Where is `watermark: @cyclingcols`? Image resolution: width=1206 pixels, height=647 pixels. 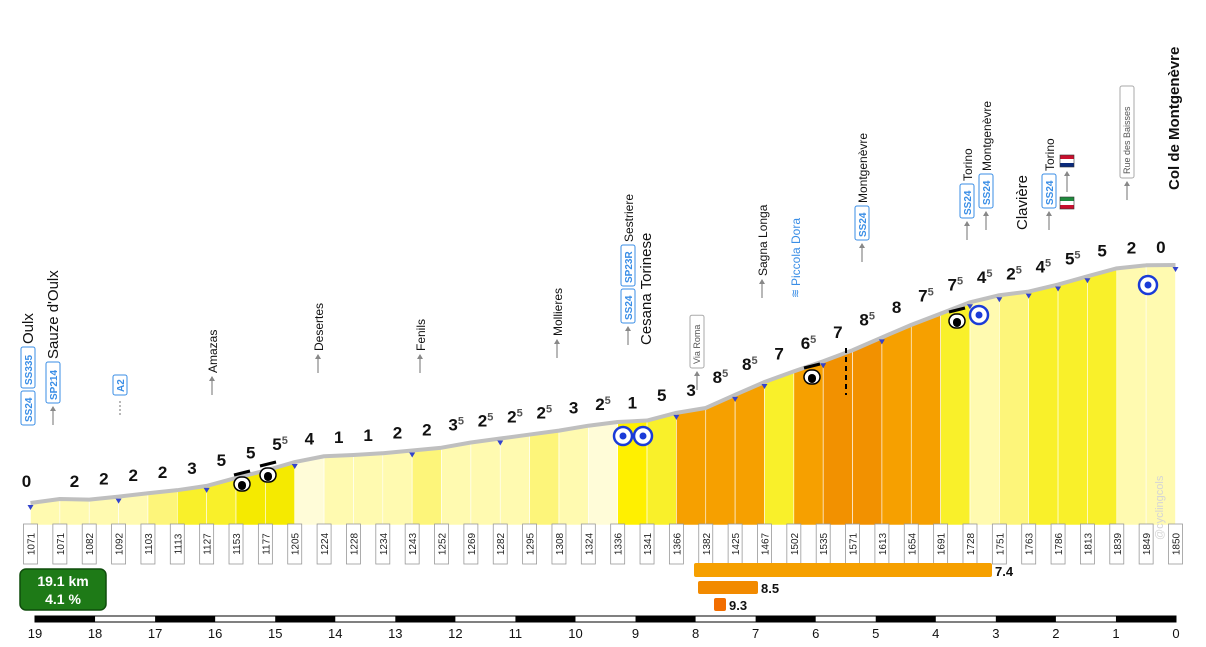 watermark: @cyclingcols is located at coordinates (1160, 507).